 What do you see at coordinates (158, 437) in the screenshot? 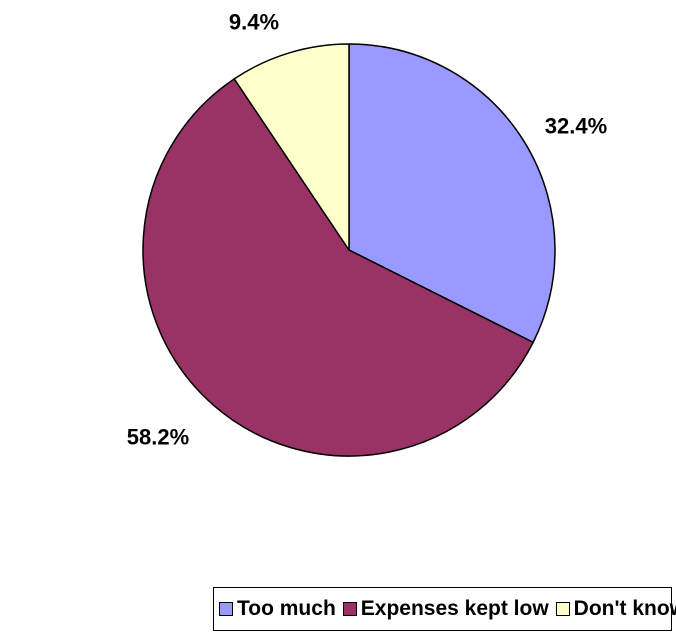
I see `data-label-expenses-kept-low: 58.2%` at bounding box center [158, 437].